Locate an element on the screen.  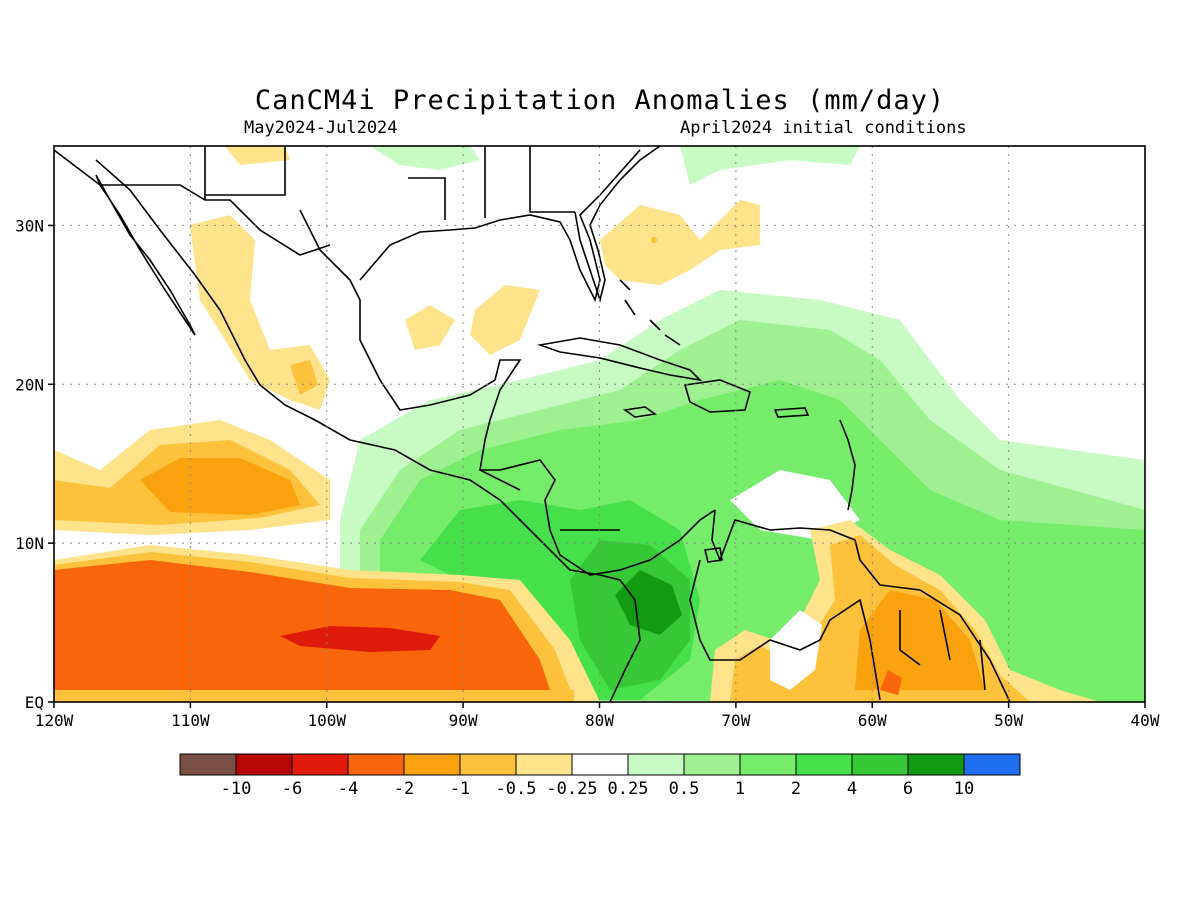
lon-tick-label: 90W is located at coordinates (463, 720).